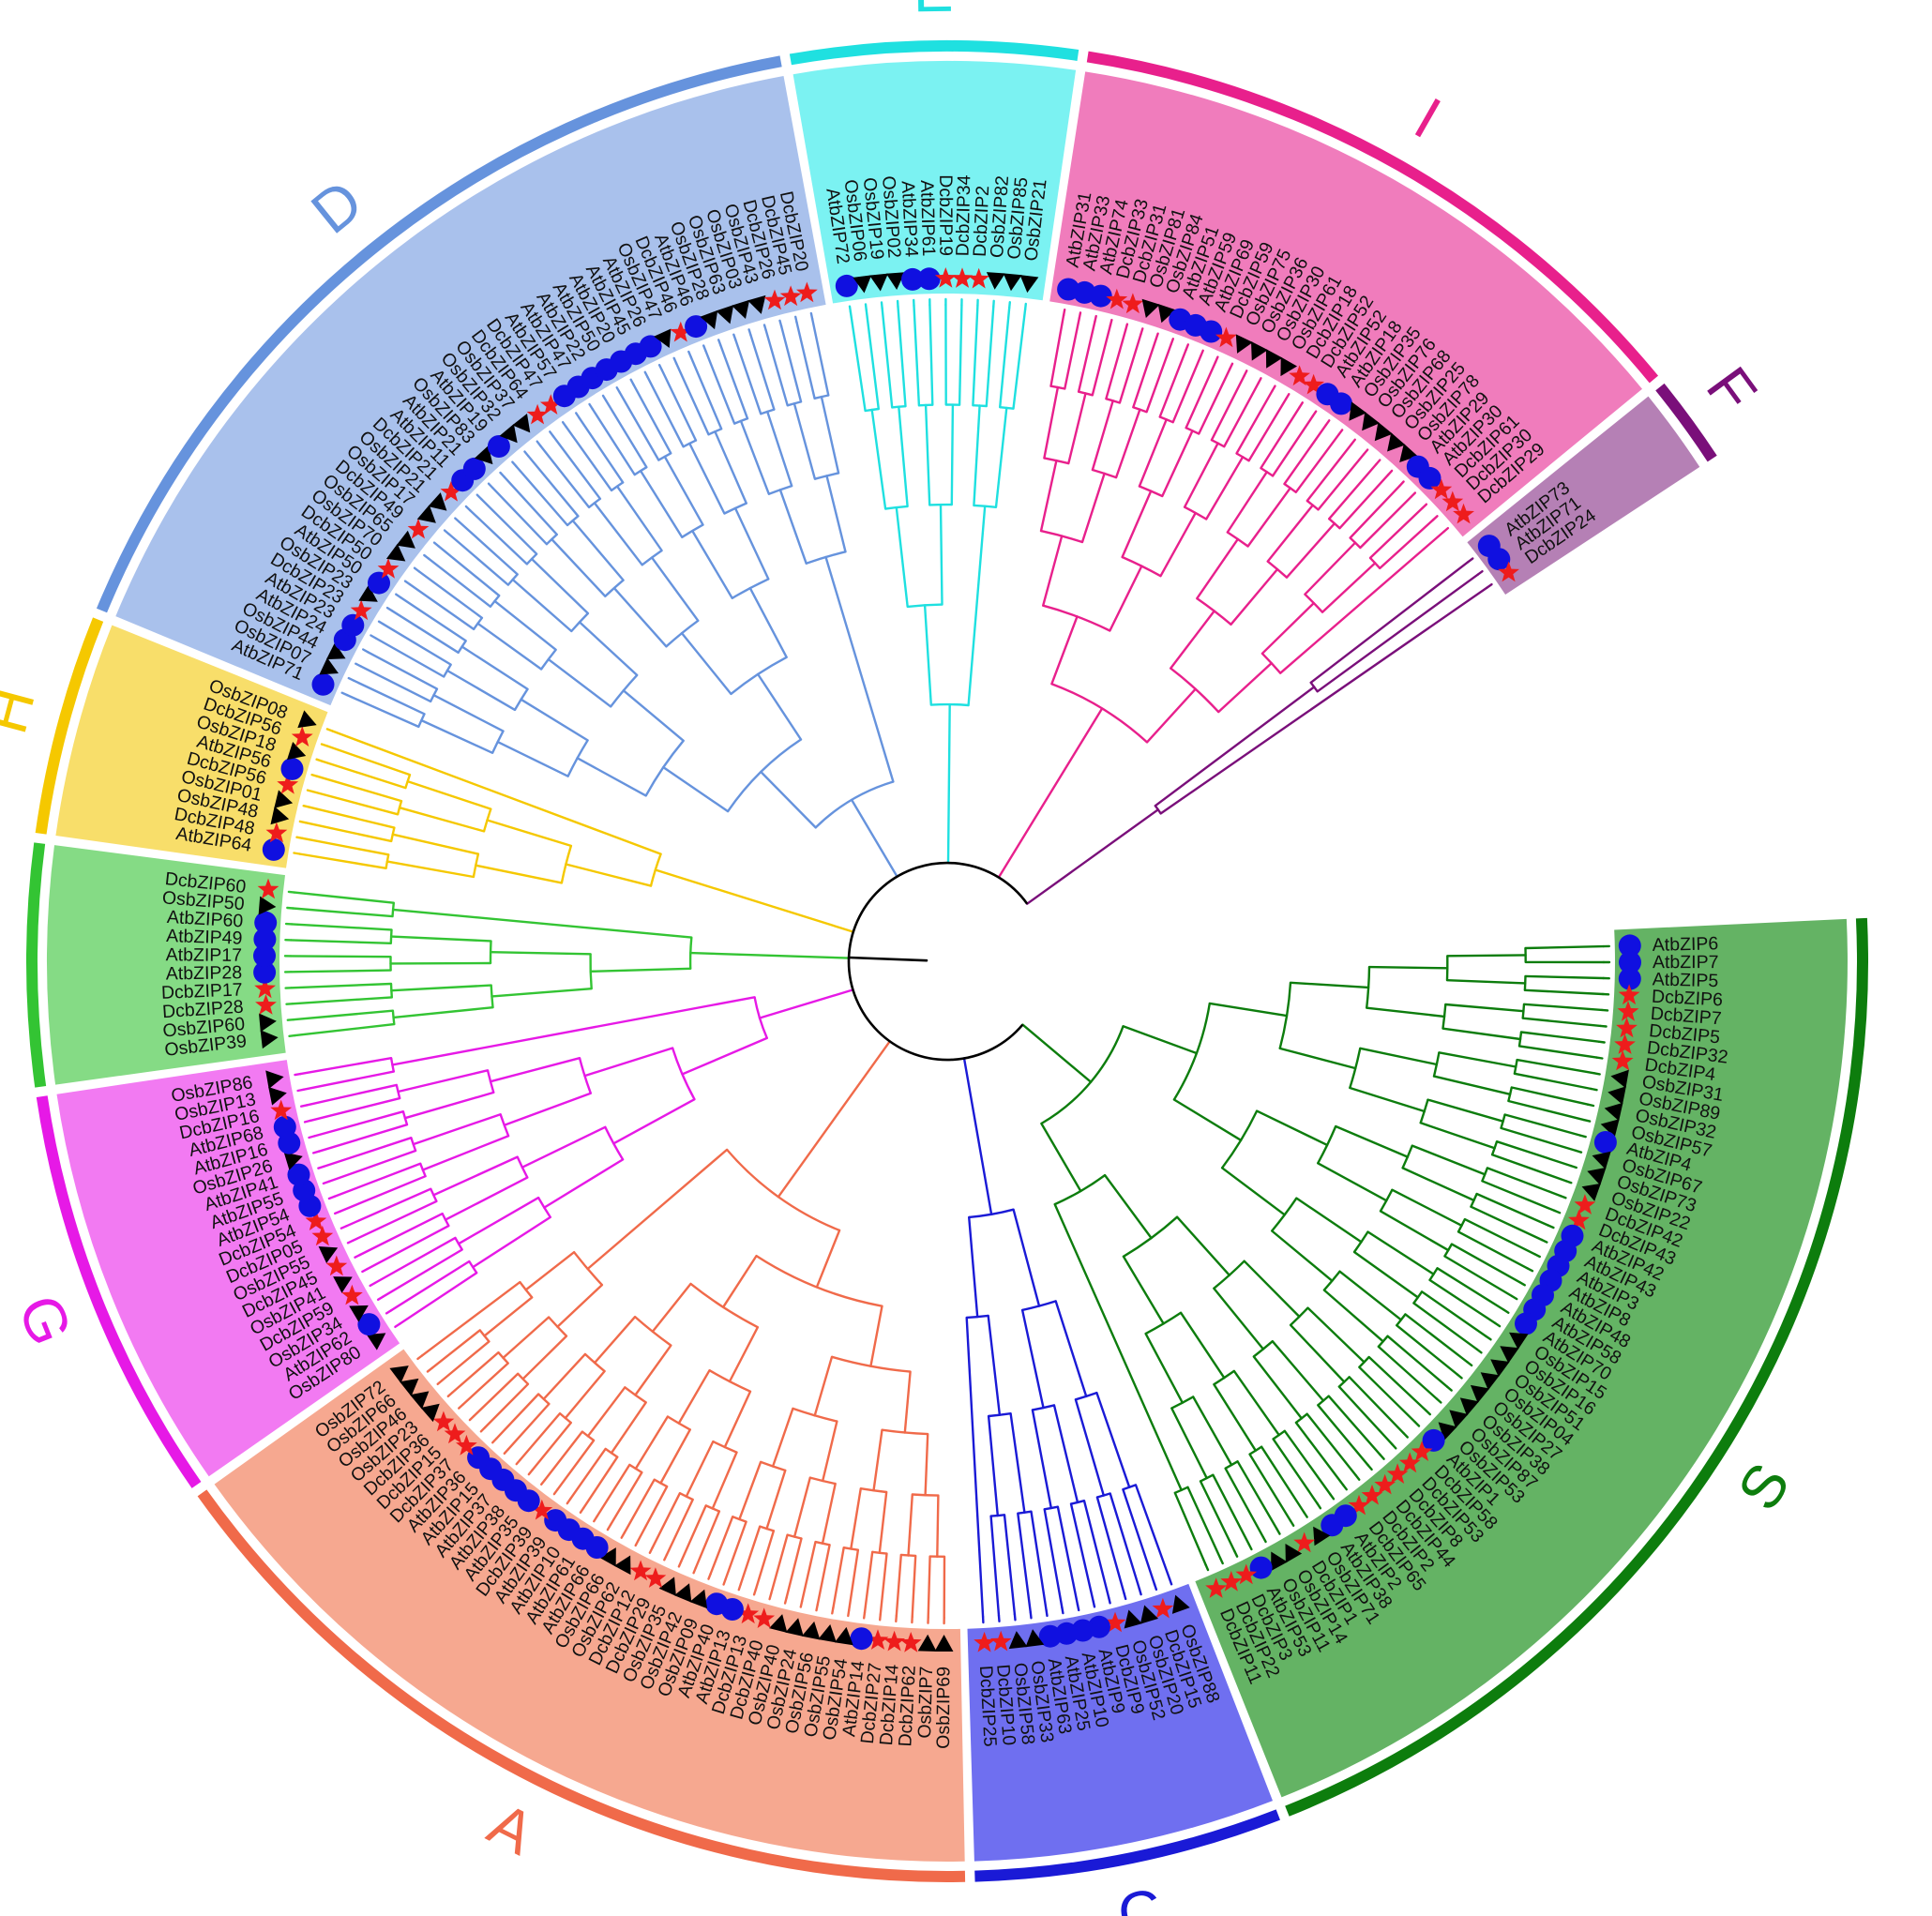 The image size is (1932, 1916). I want to click on group-letter-I: I, so click(1428, 117).